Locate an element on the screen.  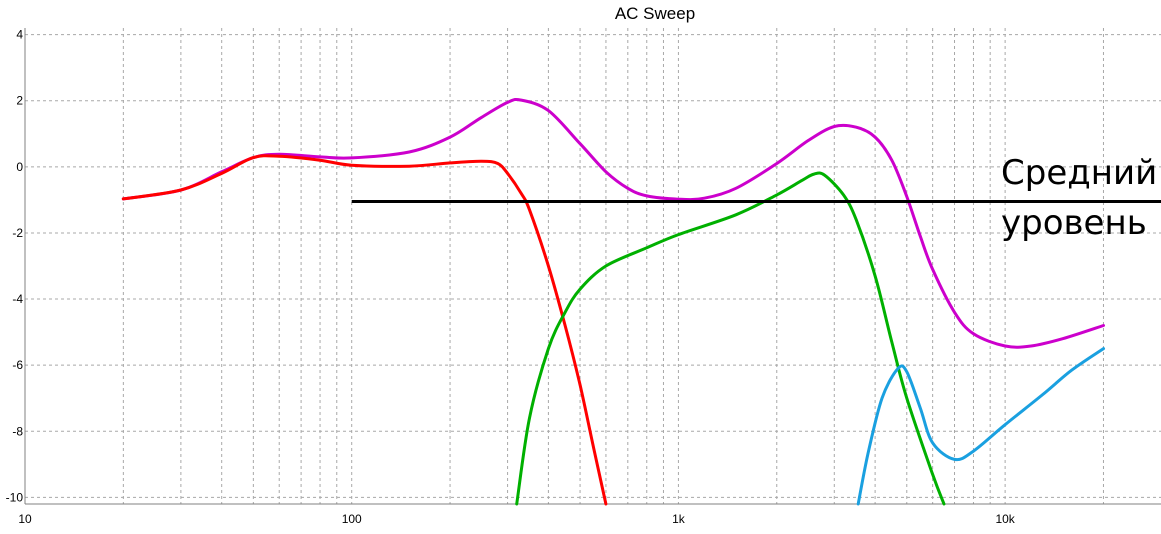
y-tick-label: -2 is located at coordinates (17, 233).